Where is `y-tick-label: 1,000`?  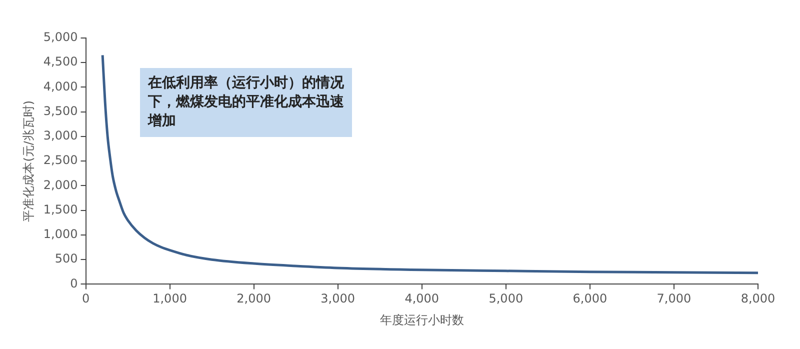 y-tick-label: 1,000 is located at coordinates (60, 234).